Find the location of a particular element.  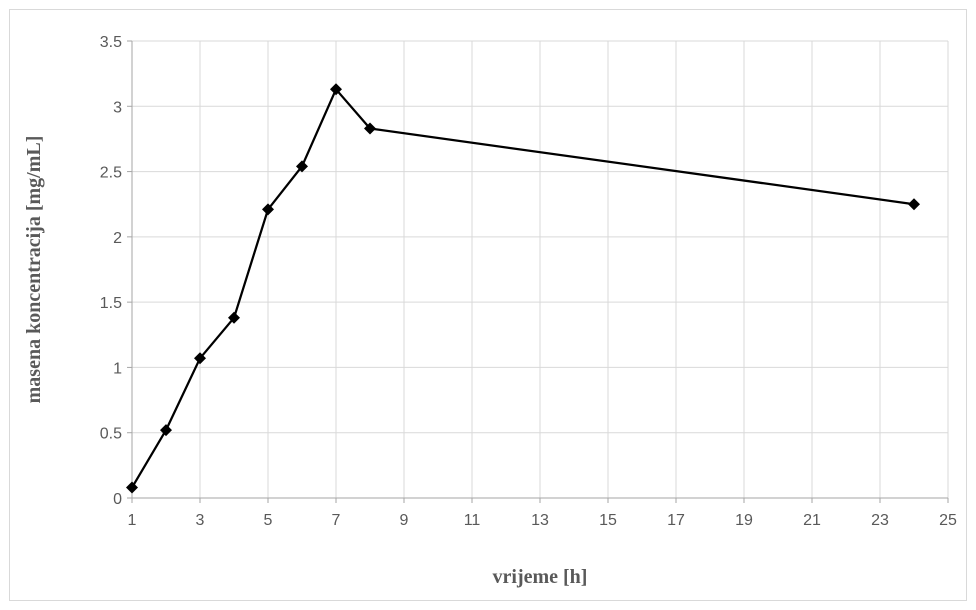

x-tick-label: 9 is located at coordinates (404, 520).